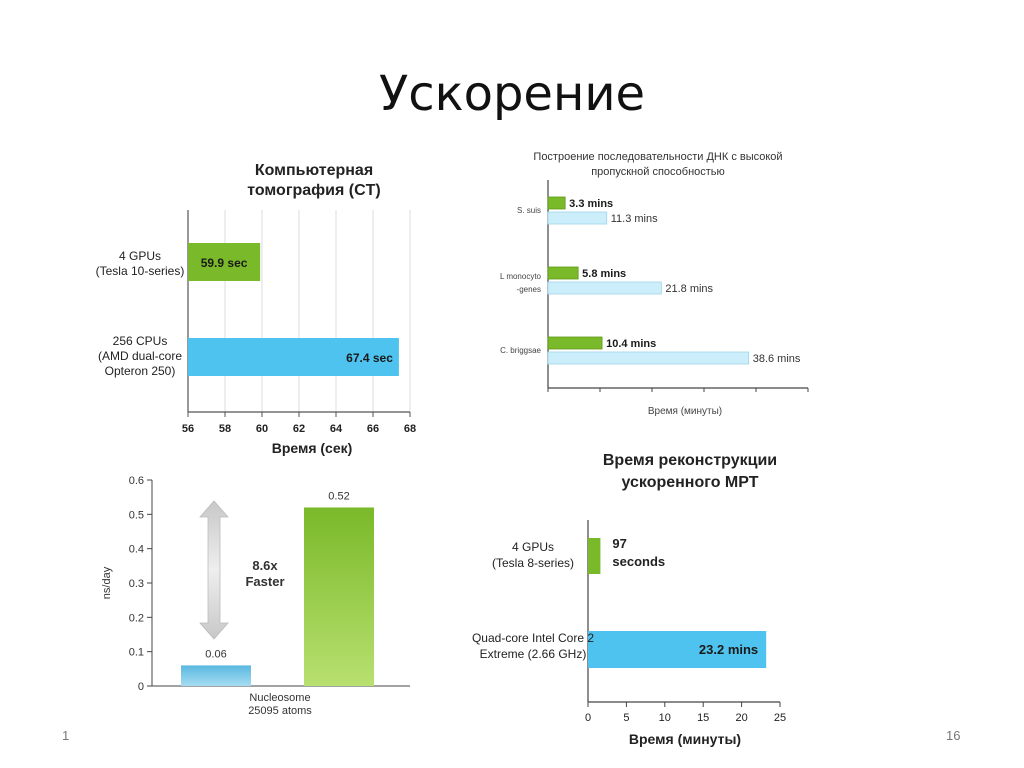 The image size is (1024, 768). I want to click on dna-value-label: 21.8 mins, so click(689, 289).